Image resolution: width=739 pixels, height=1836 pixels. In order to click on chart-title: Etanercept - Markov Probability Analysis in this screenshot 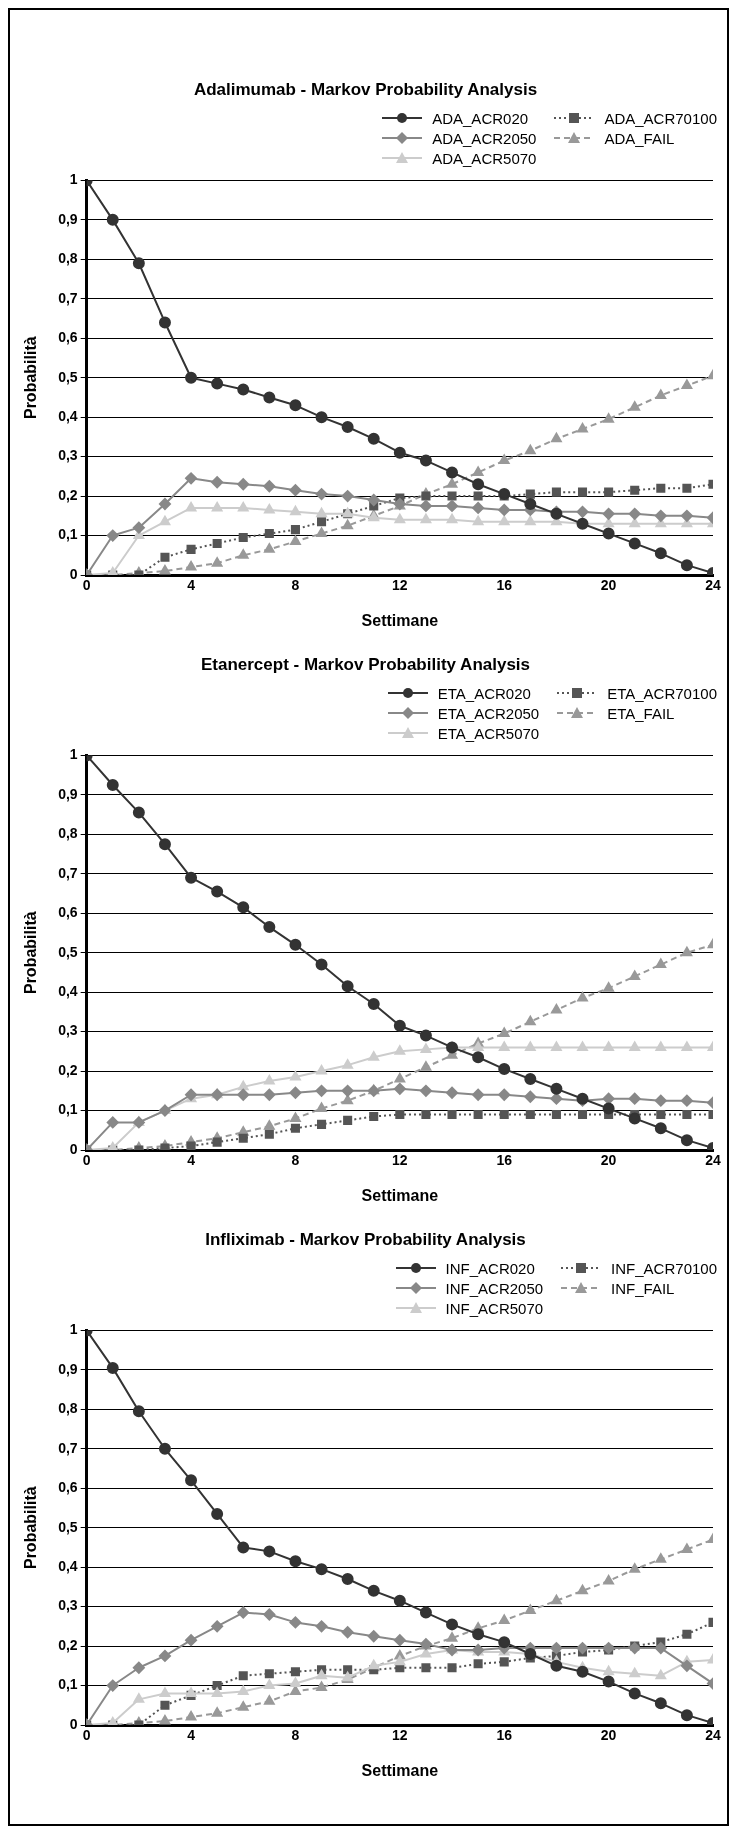, I will do `click(365, 664)`.